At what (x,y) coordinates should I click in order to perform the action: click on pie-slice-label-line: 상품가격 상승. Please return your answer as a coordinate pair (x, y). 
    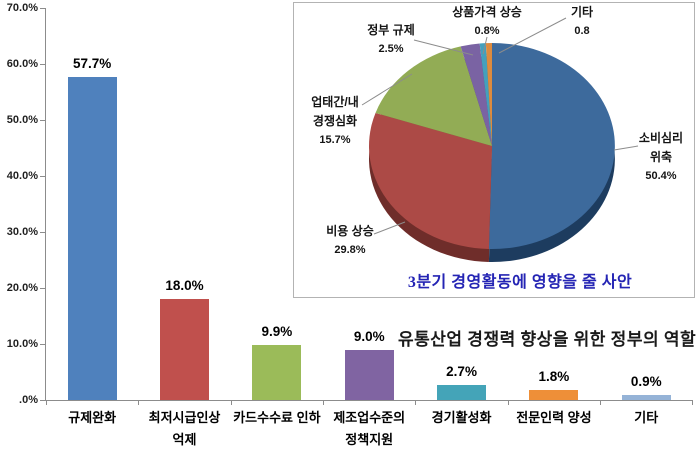
    Looking at the image, I should click on (487, 12).